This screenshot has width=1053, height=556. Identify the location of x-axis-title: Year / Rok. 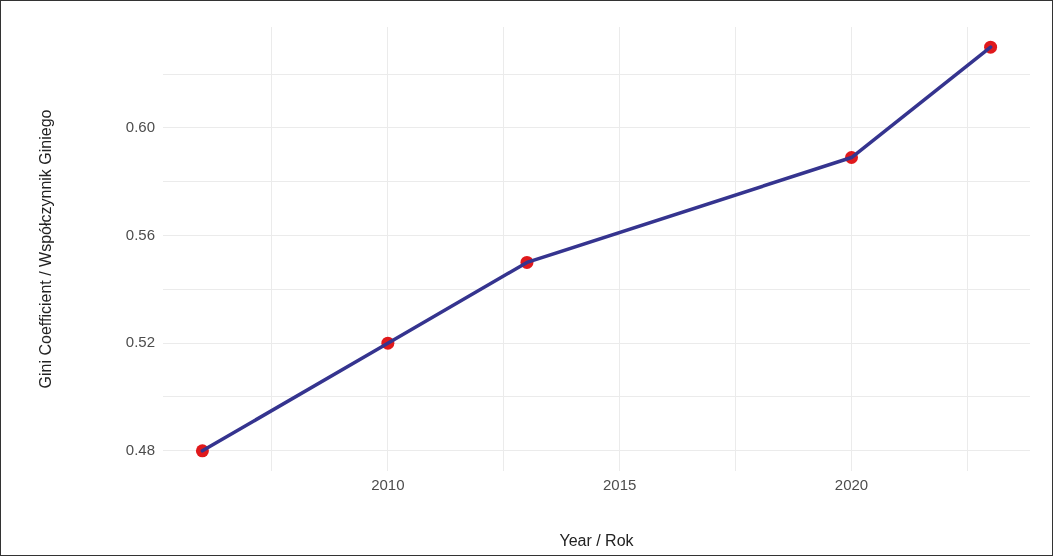
(597, 540).